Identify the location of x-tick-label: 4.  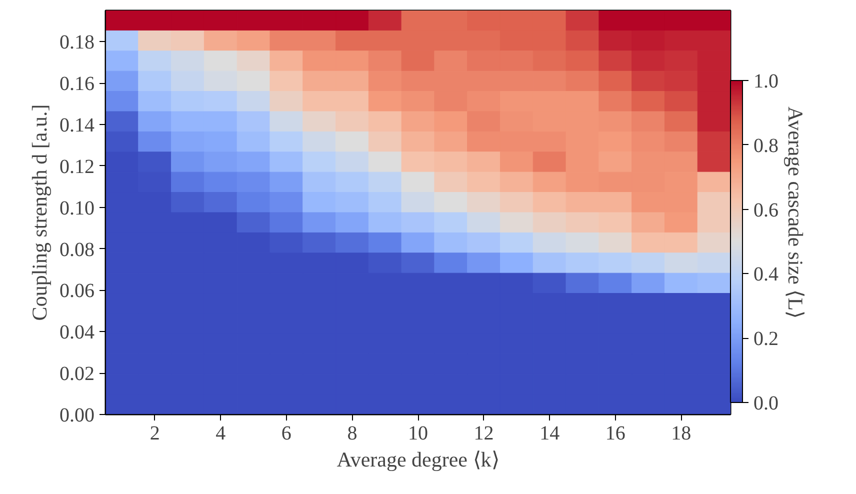
(221, 433).